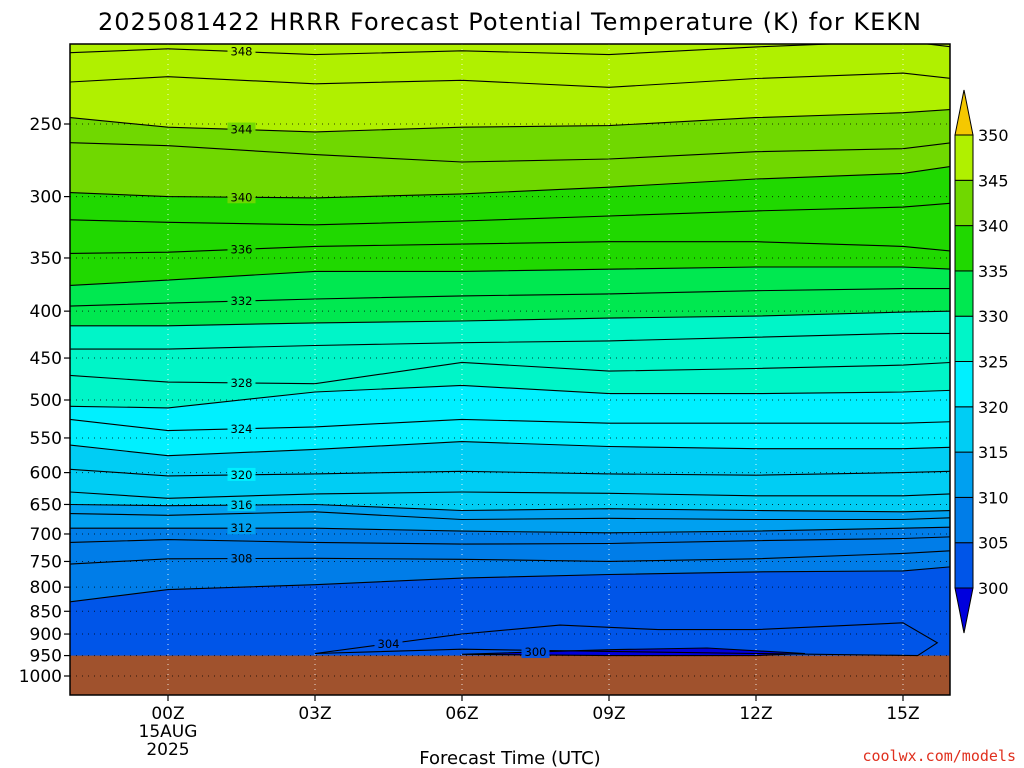 The image size is (1024, 768). I want to click on contour-label: 308, so click(242, 559).